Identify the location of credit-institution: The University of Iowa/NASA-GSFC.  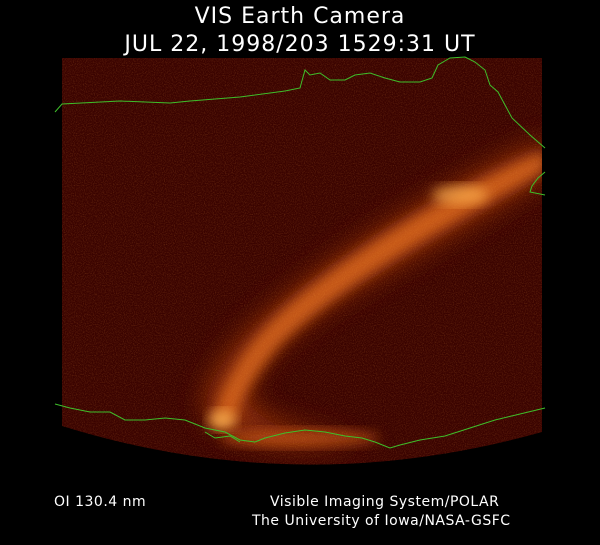
(381, 521).